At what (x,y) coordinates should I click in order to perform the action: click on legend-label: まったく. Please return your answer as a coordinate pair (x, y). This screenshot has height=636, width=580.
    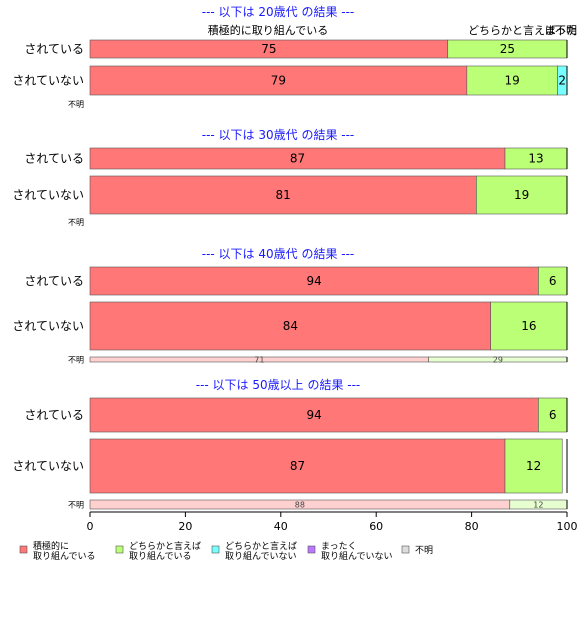
    Looking at the image, I should click on (339, 546).